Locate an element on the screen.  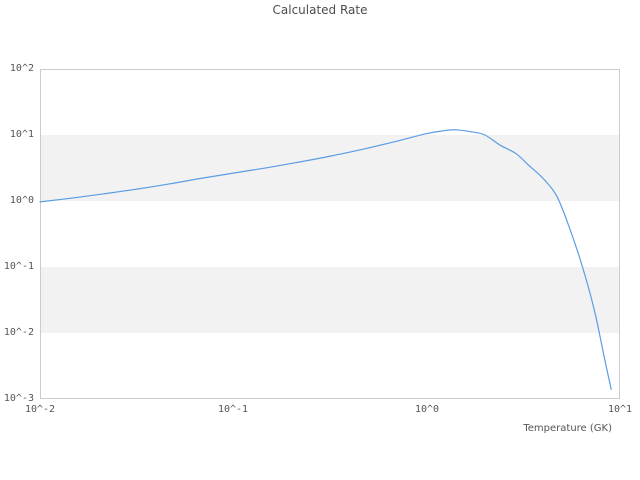
y-tick-label-1e1: 10^1 is located at coordinates (21, 134).